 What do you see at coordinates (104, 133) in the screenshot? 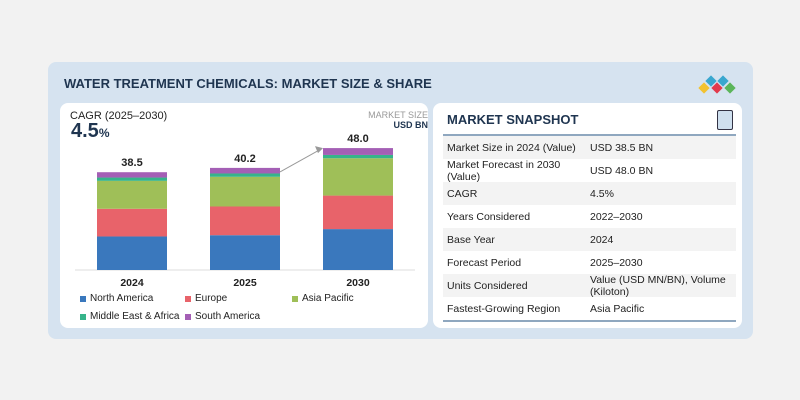
I see `cagr-unit: %` at bounding box center [104, 133].